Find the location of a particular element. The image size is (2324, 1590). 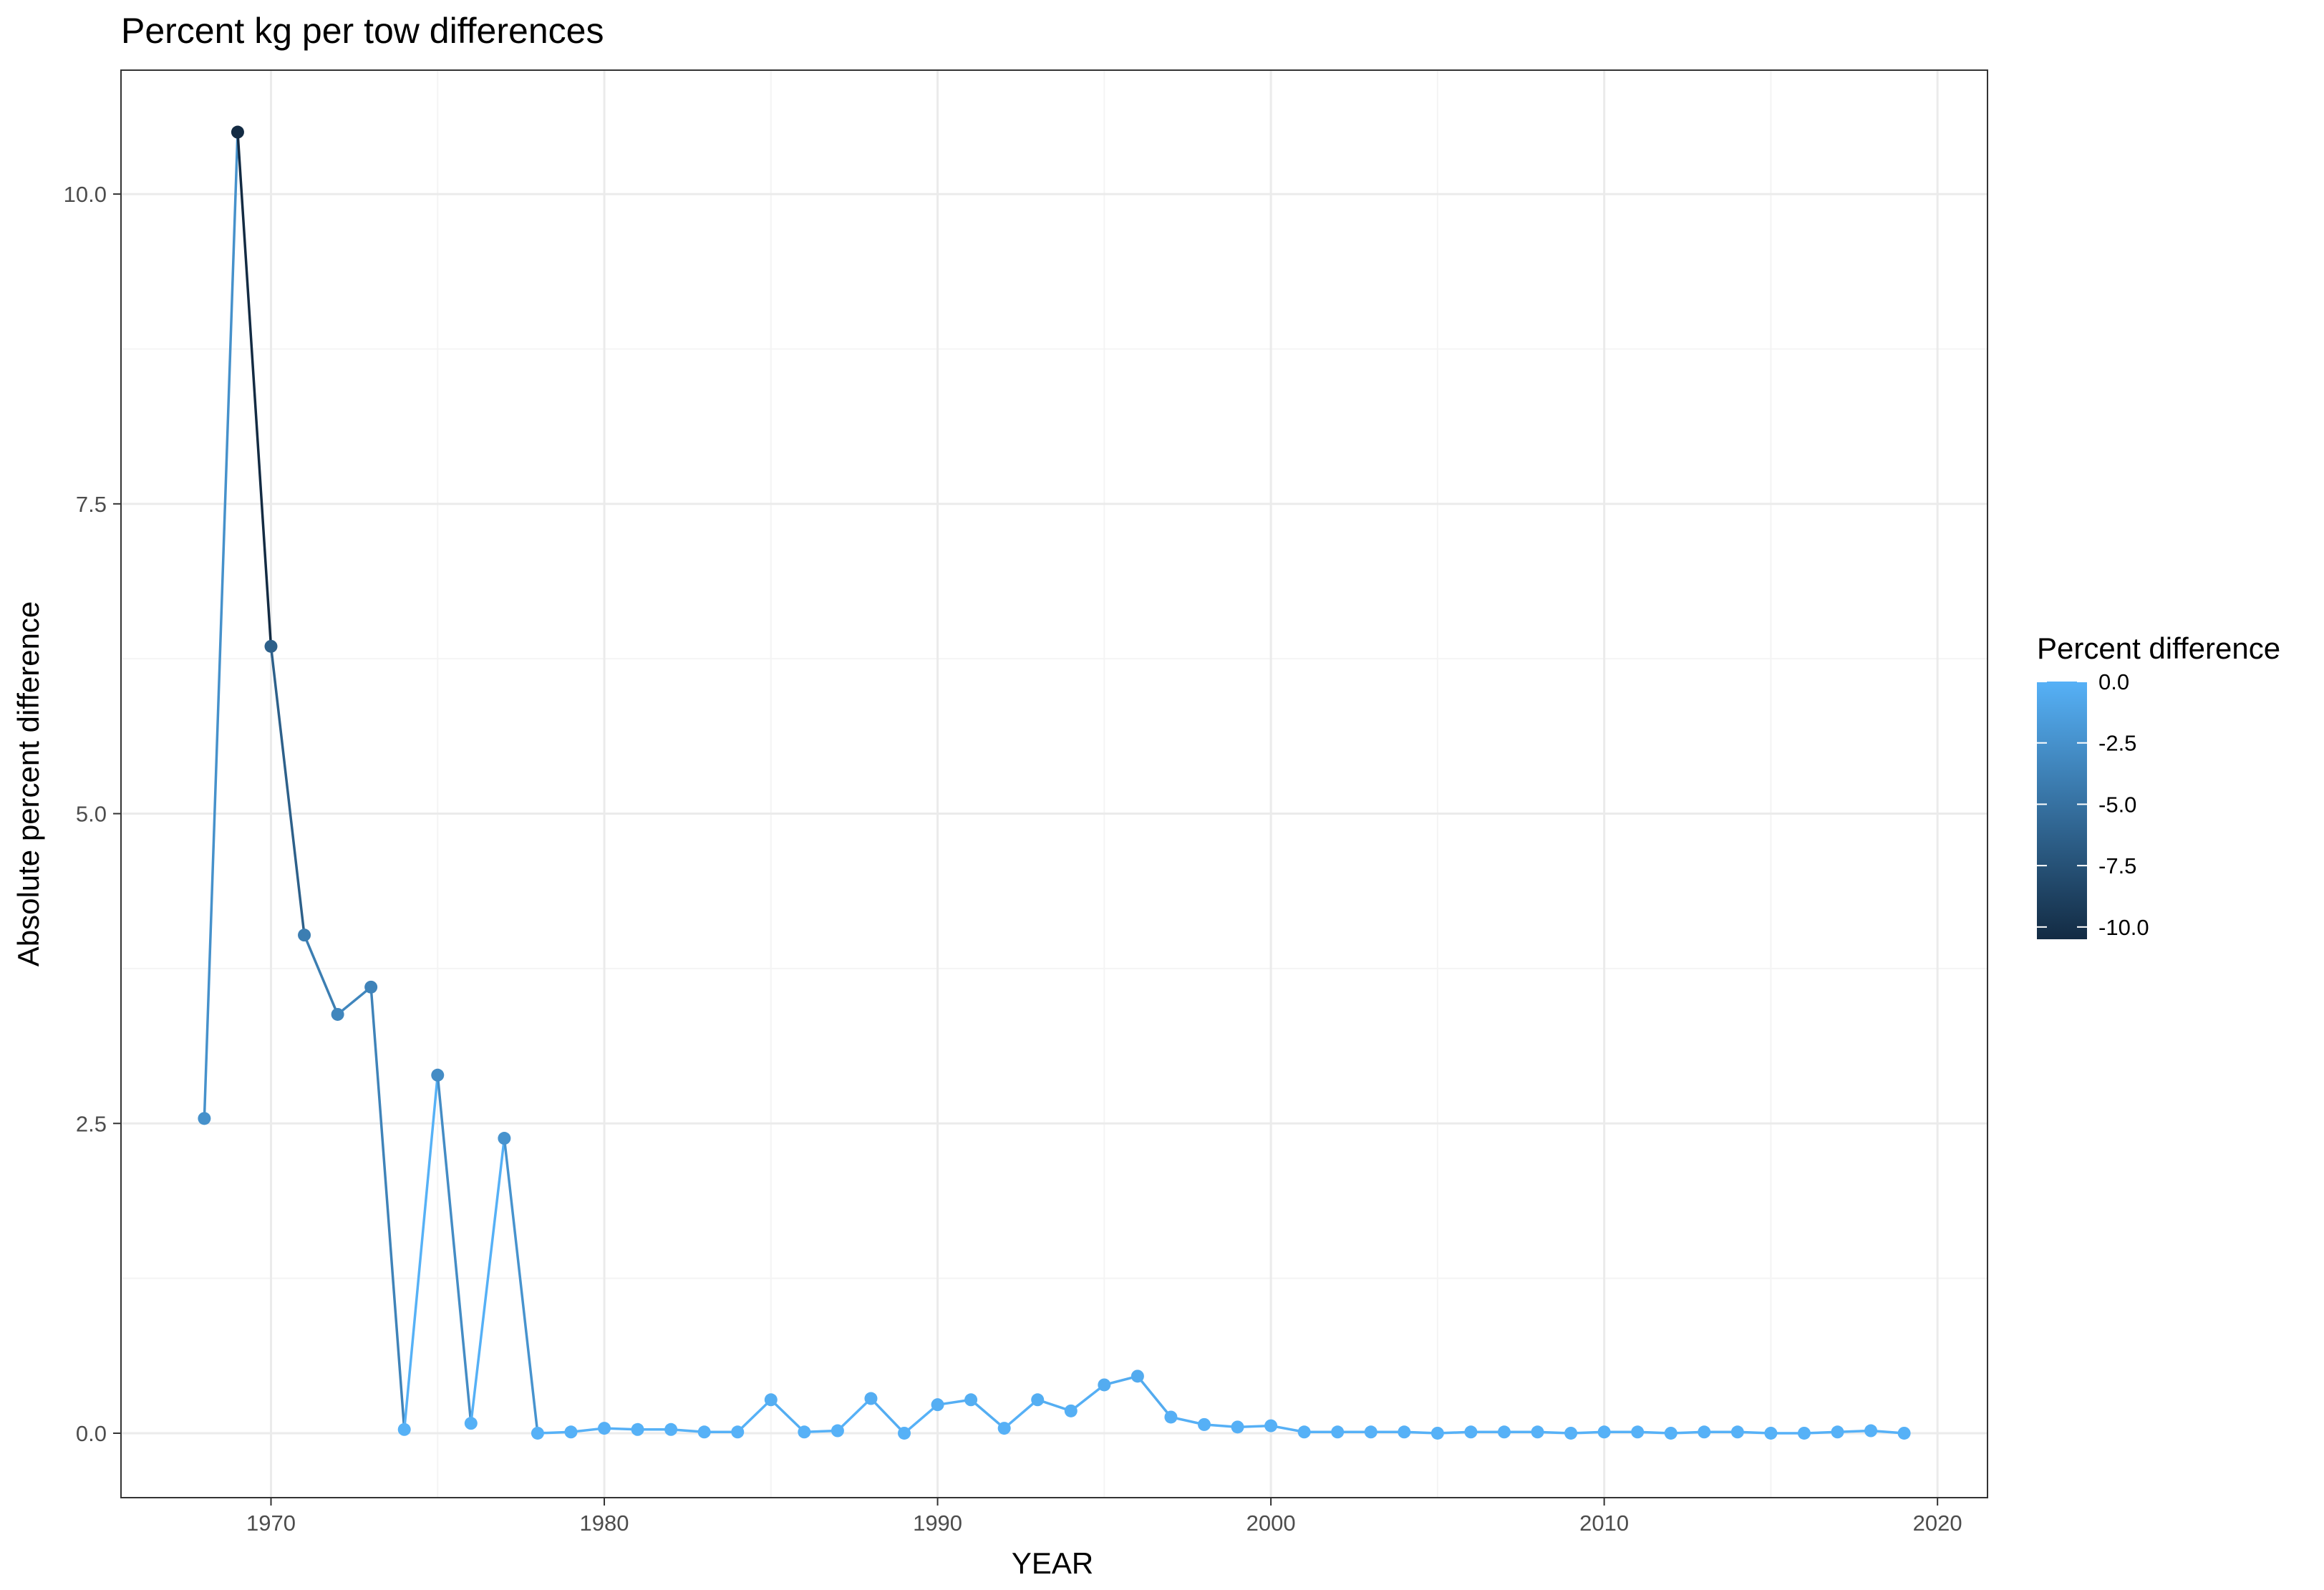

x-tick-label: 1990 is located at coordinates (937, 1523).